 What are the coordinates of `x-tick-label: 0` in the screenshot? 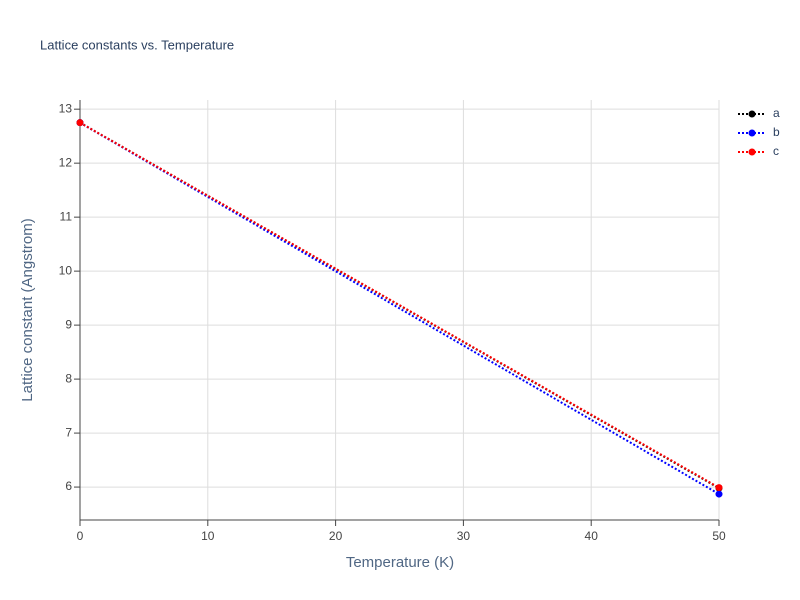 It's located at (80, 536).